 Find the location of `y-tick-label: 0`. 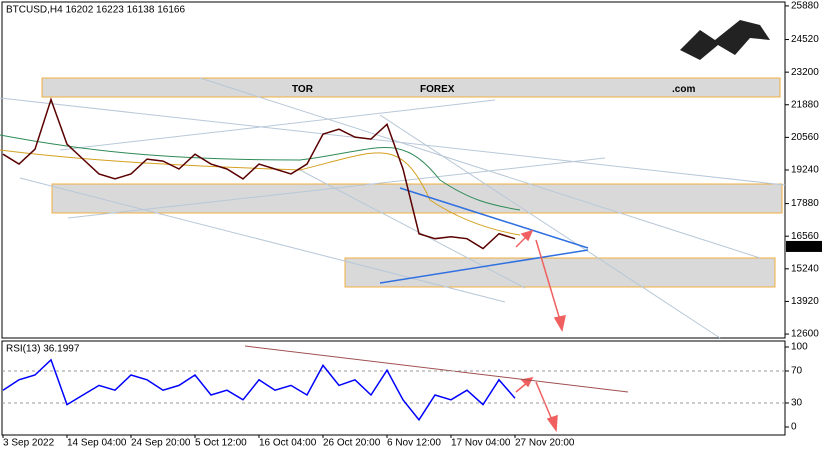

y-tick-label: 0 is located at coordinates (794, 427).